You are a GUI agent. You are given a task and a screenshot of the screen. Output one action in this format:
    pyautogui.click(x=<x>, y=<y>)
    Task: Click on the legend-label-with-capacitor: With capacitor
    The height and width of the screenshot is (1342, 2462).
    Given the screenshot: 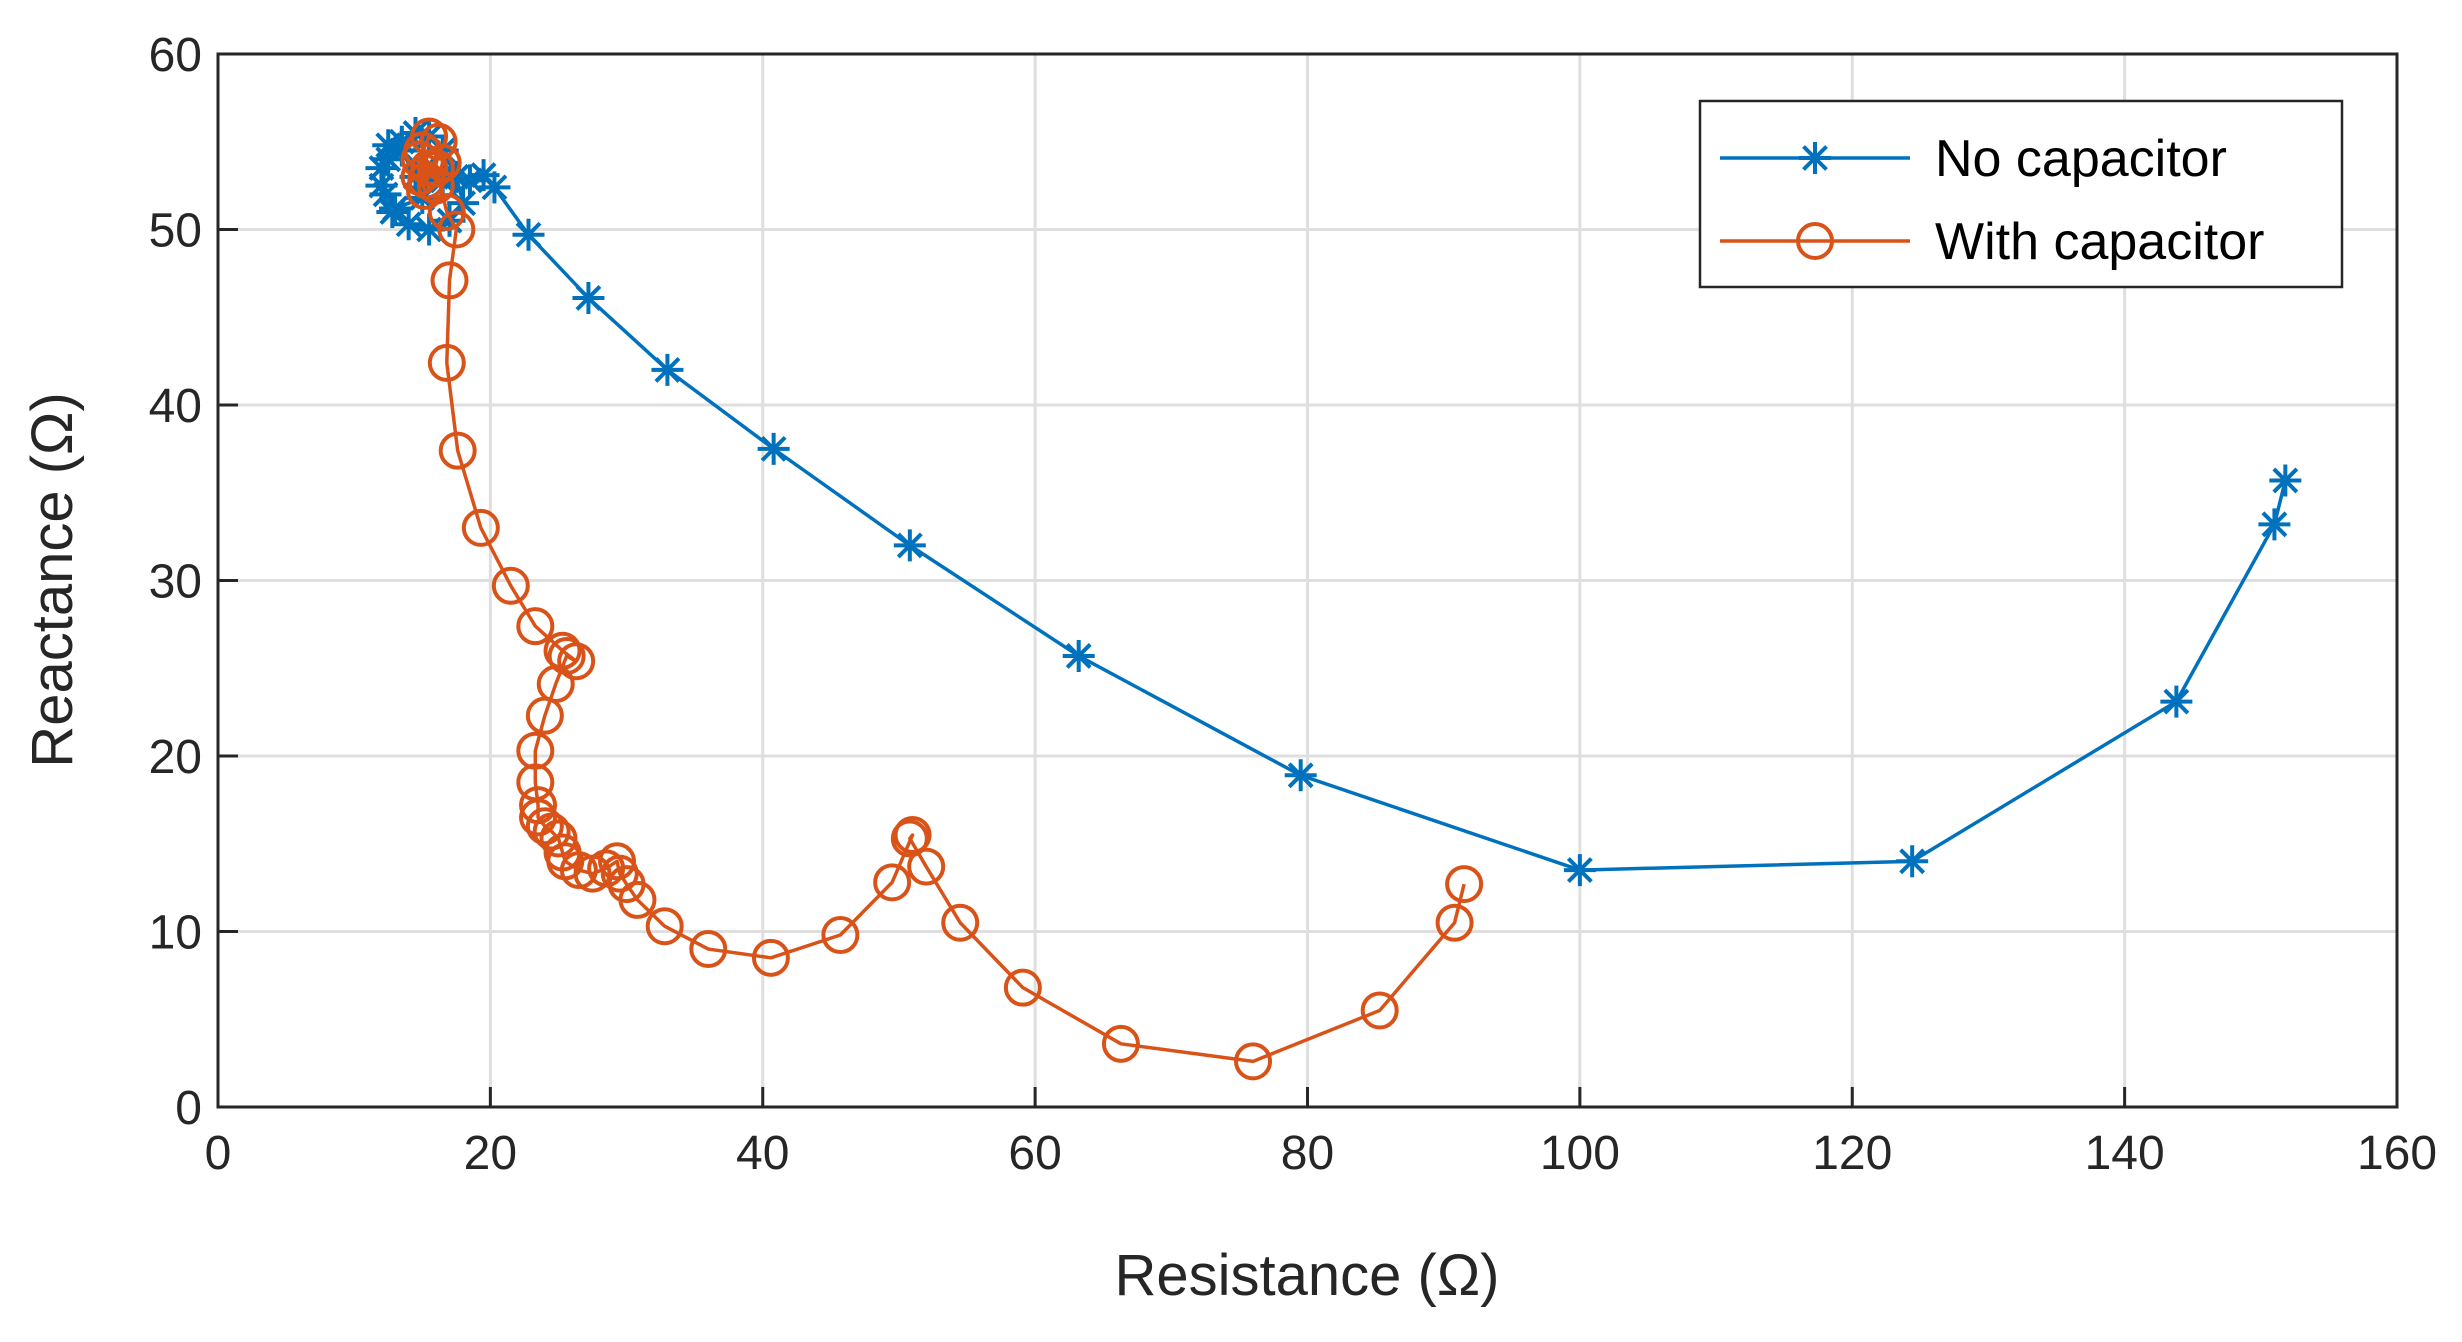 What is the action you would take?
    pyautogui.click(x=2099, y=242)
    